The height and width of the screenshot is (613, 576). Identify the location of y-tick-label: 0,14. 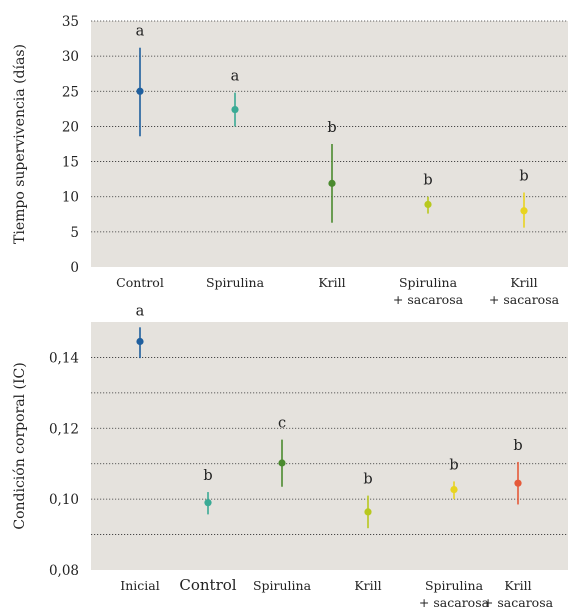
(64, 358).